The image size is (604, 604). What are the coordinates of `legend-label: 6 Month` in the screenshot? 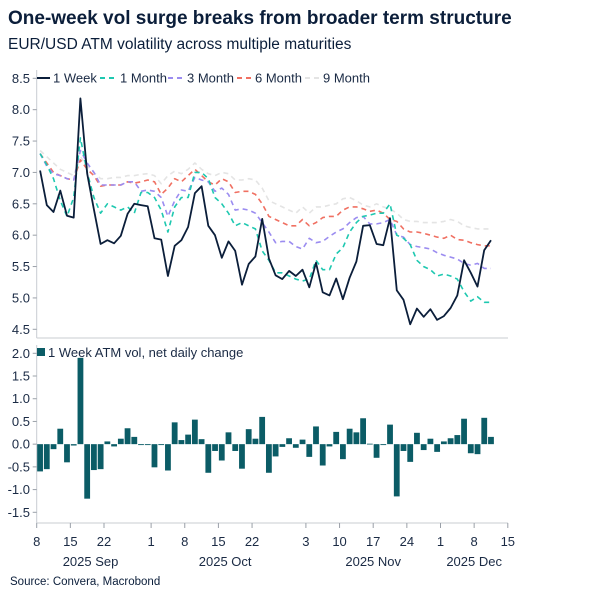 It's located at (278, 78).